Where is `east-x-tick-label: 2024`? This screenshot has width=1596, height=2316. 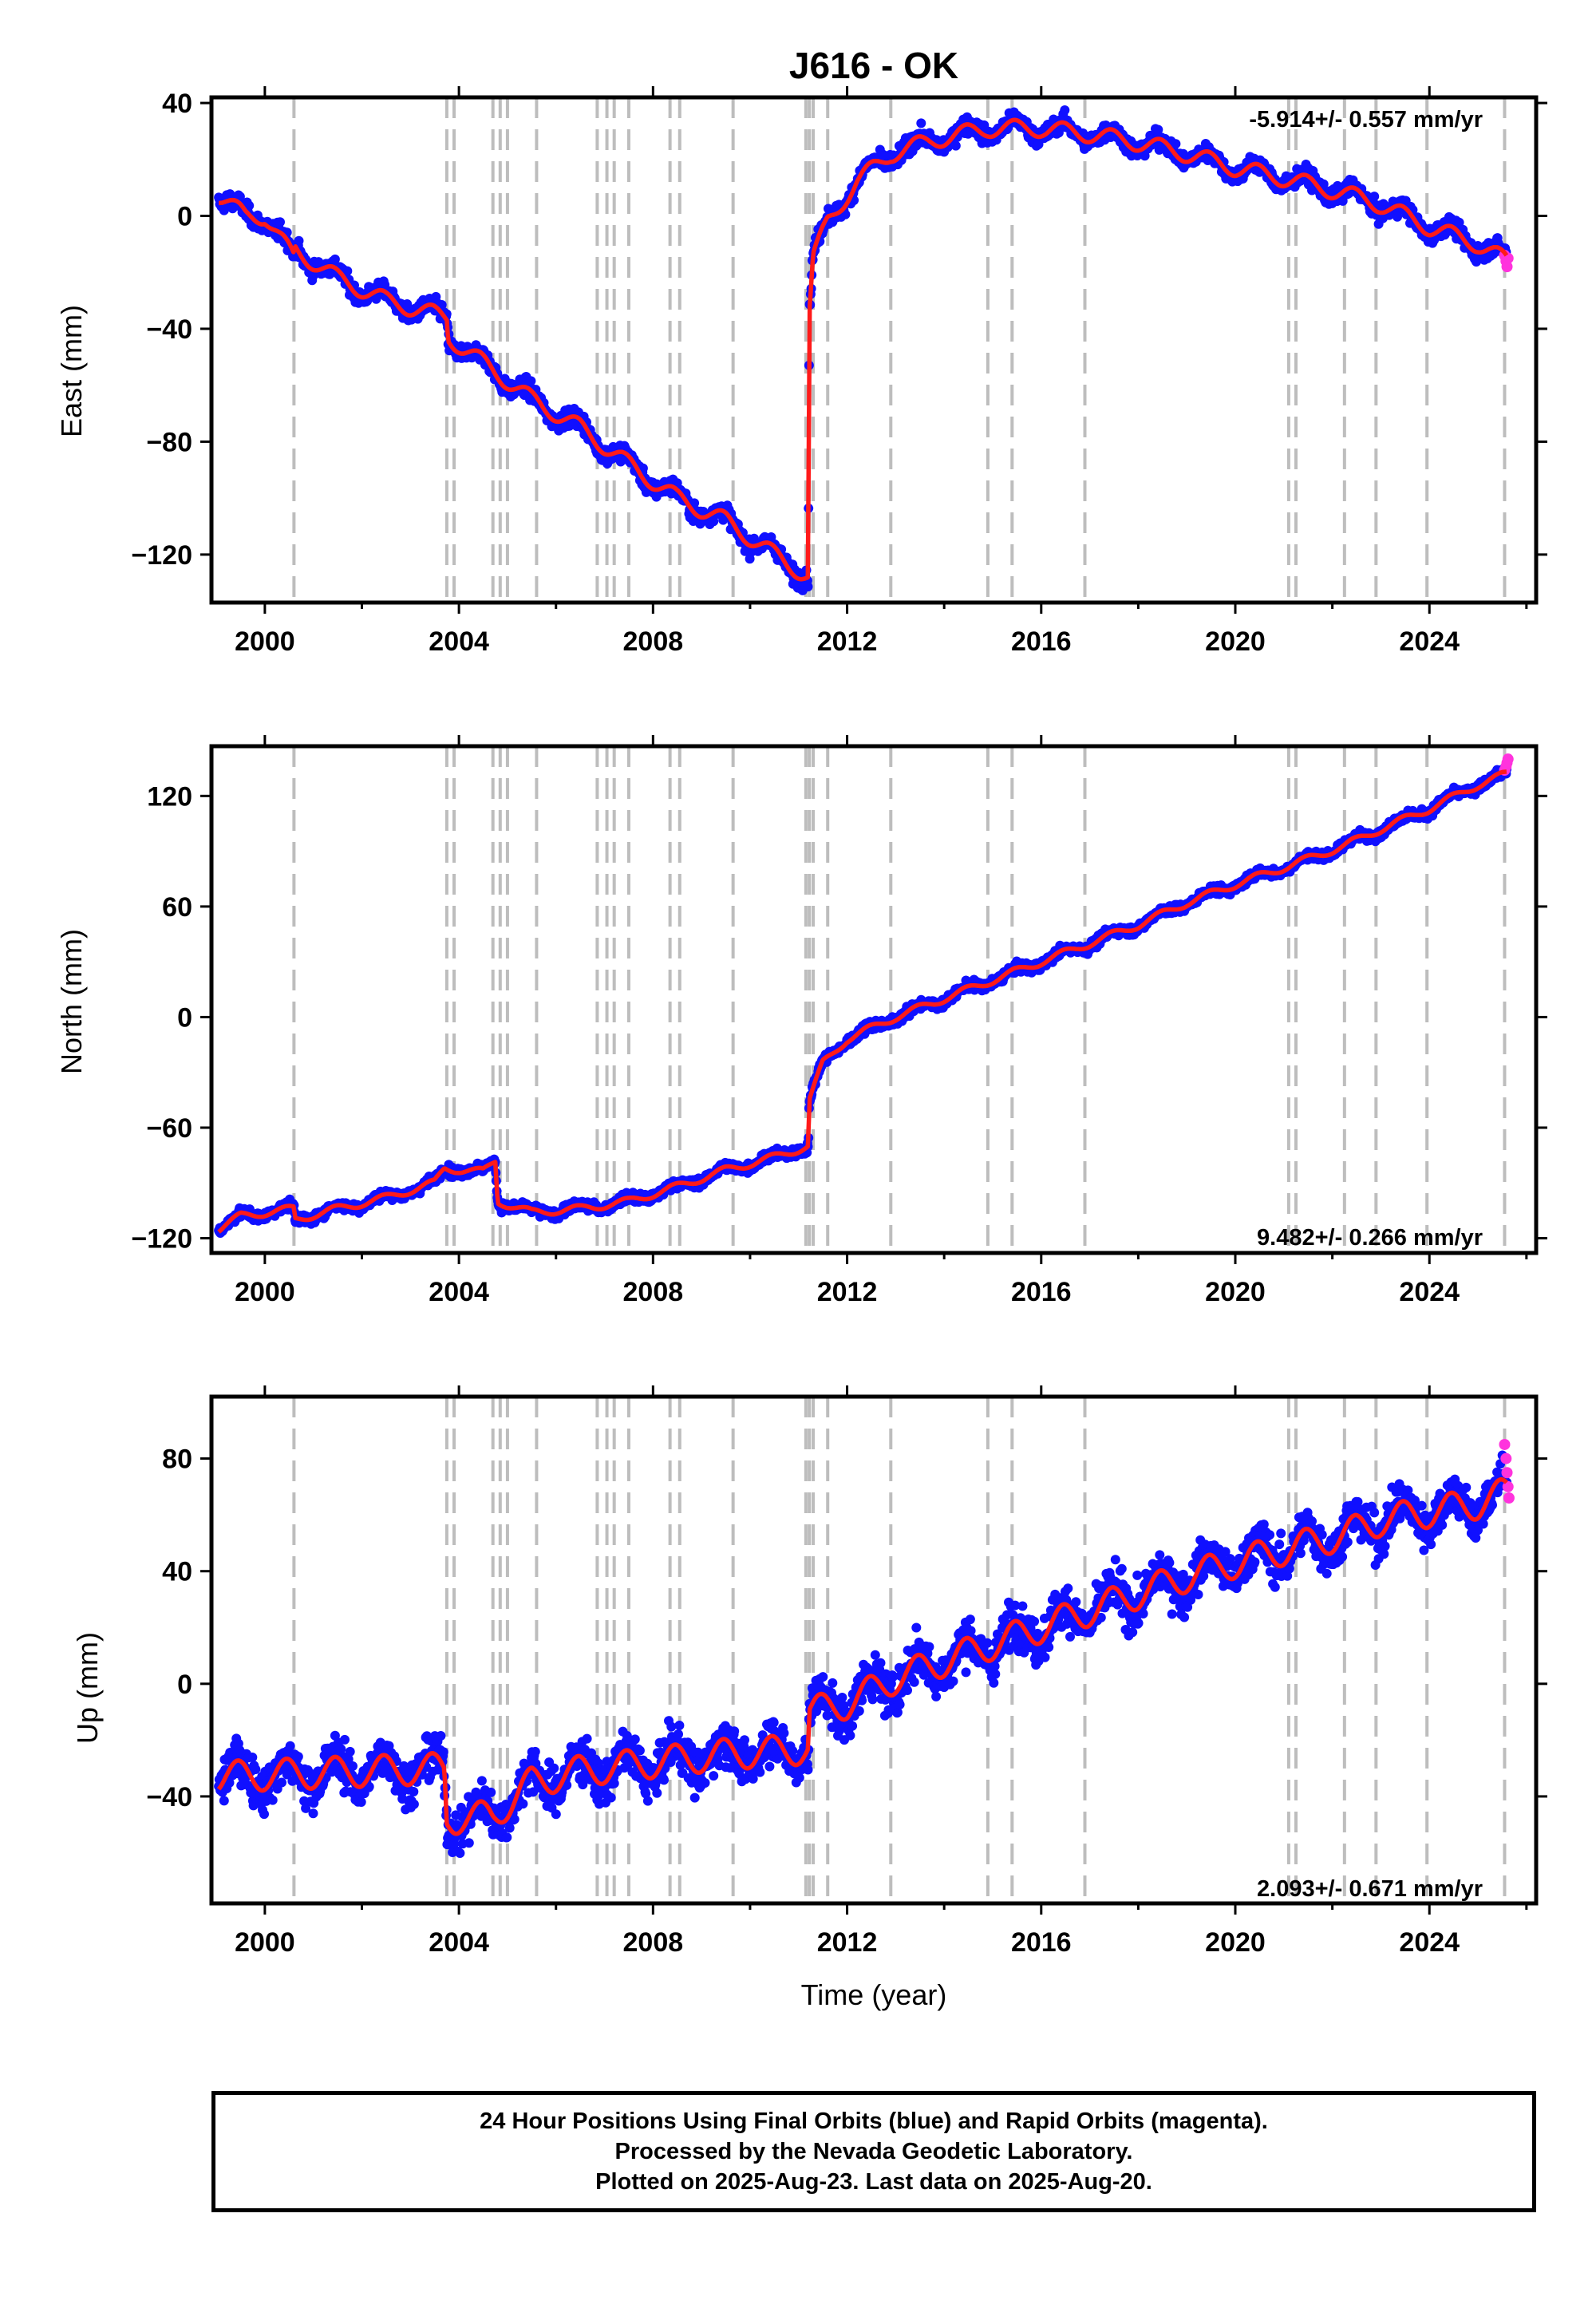
east-x-tick-label: 2024 is located at coordinates (1429, 641).